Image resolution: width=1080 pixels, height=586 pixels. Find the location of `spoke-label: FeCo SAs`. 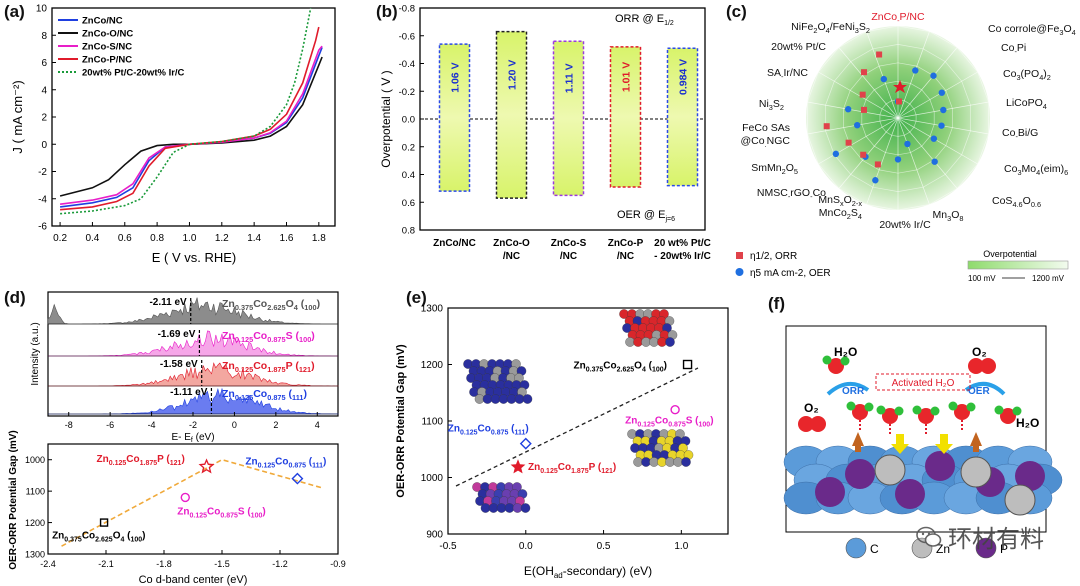

spoke-label: FeCo SAs is located at coordinates (766, 128).